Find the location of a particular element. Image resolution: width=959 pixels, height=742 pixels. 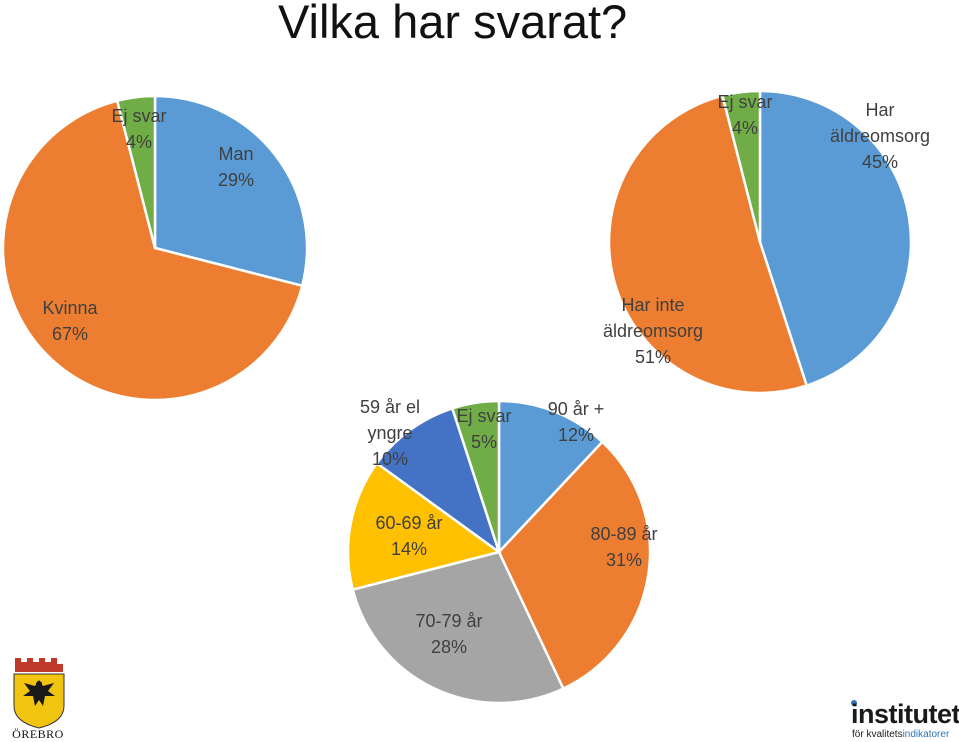

page-title: Vilka har svarat? is located at coordinates (453, 24).